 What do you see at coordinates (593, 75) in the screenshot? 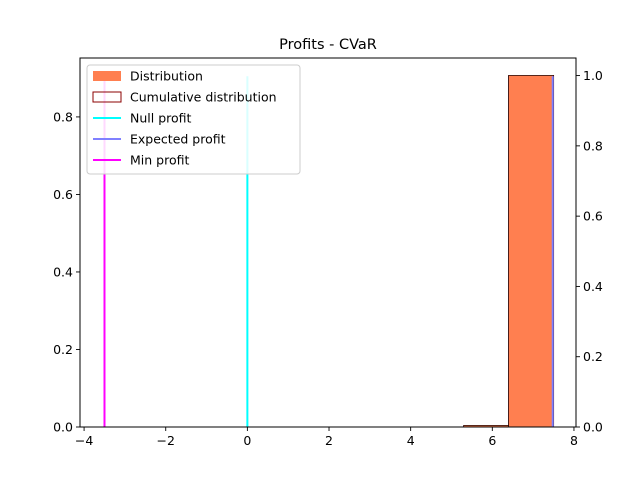
I see `y-right-tick-label: 1.0` at bounding box center [593, 75].